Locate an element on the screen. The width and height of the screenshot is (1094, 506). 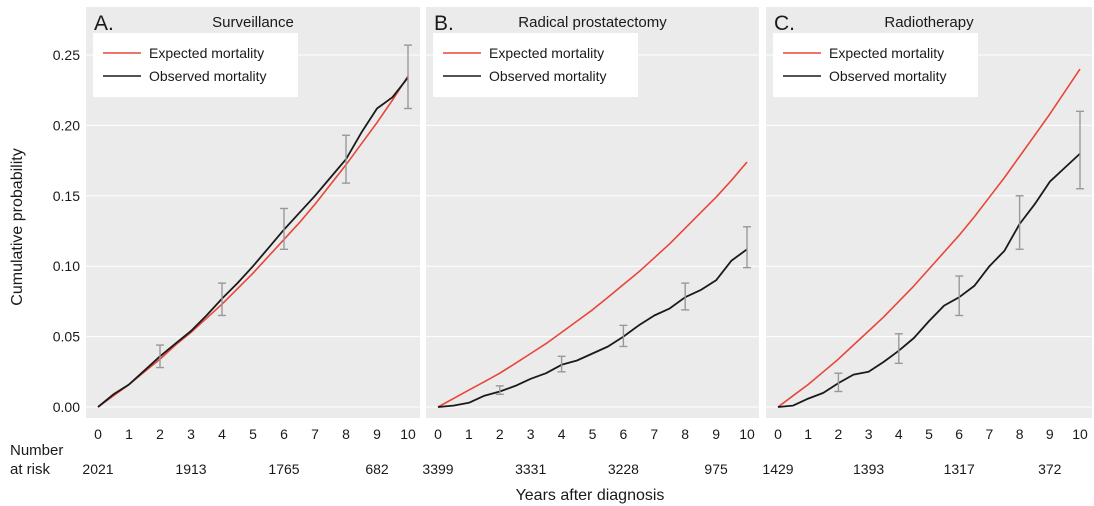
panel-label: B. is located at coordinates (444, 23).